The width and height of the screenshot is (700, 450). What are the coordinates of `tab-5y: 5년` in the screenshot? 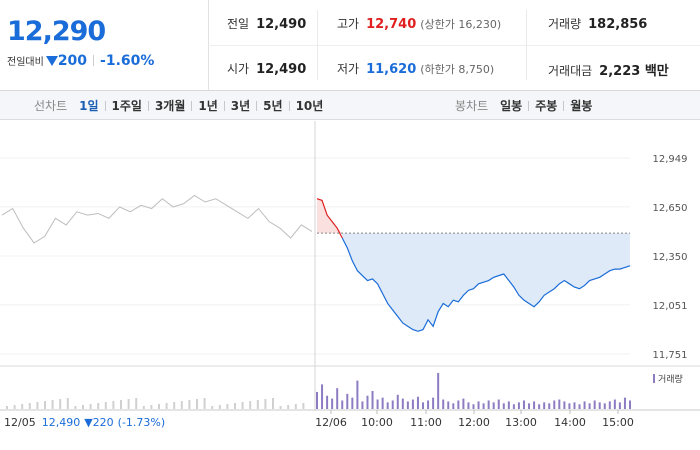 It's located at (273, 106).